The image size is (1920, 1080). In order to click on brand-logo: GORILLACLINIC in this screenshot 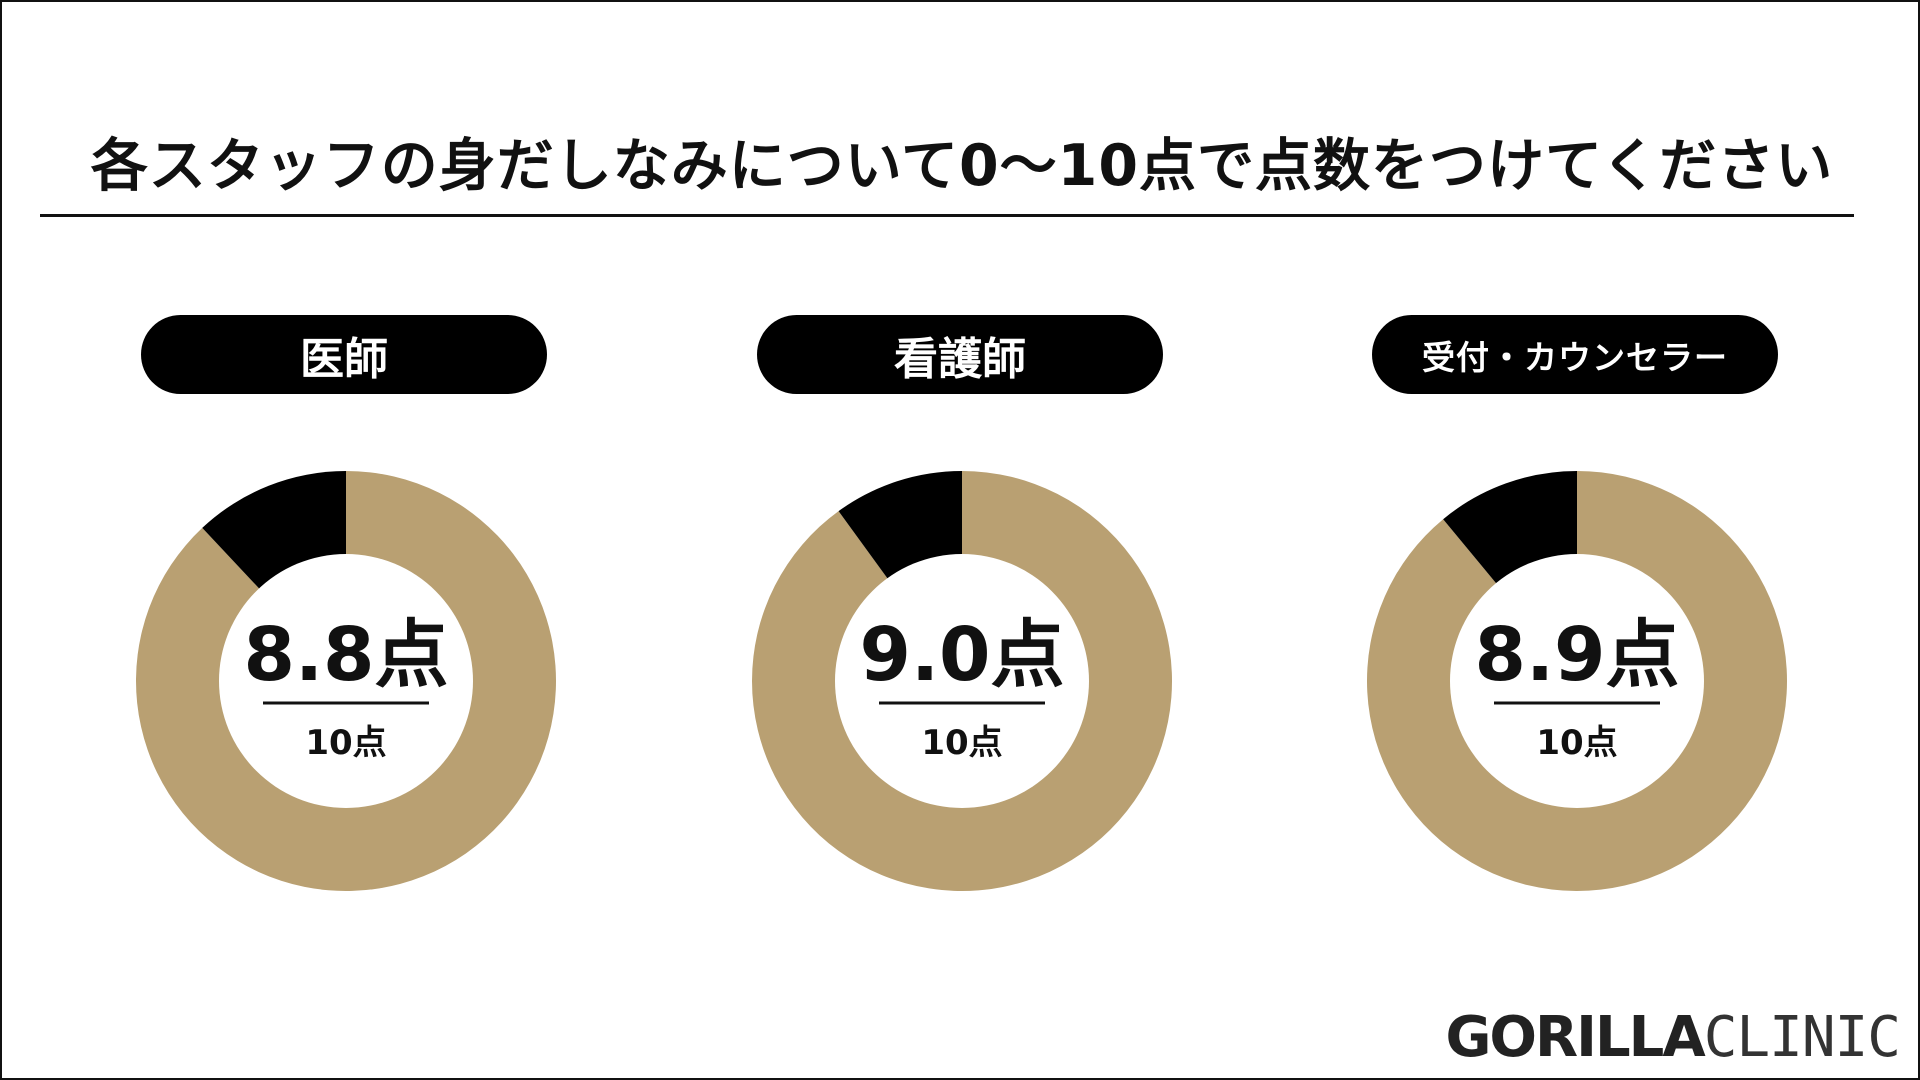, I will do `click(1673, 1038)`.